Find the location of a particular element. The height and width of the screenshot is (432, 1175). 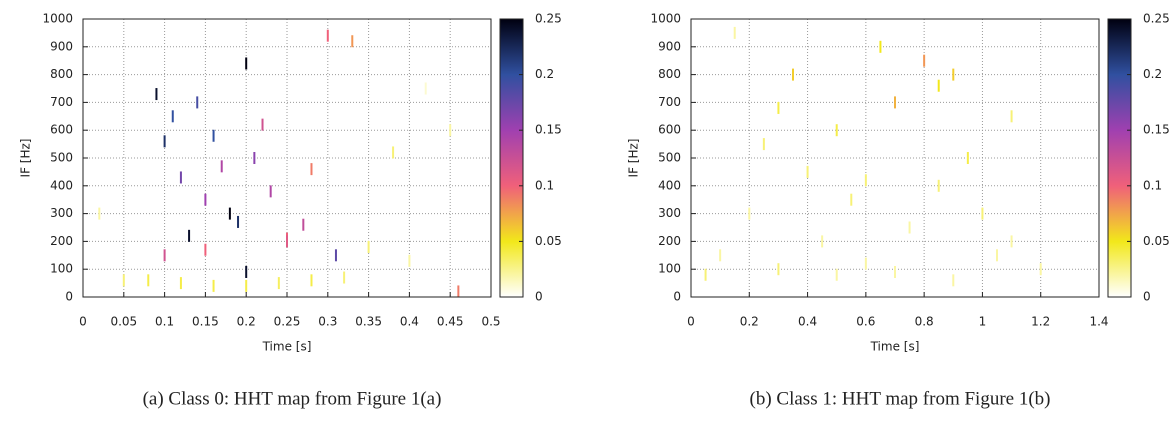

x-tick-label: 0 is located at coordinates (691, 322).